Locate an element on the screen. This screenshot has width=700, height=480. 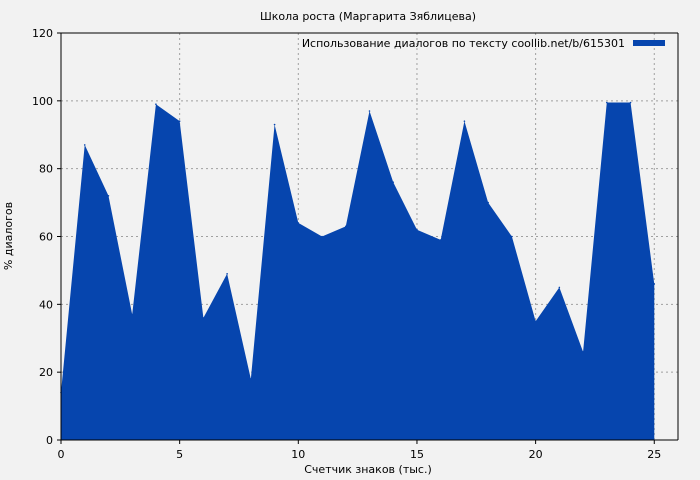
y-tick-label: 60 is located at coordinates (46, 237).